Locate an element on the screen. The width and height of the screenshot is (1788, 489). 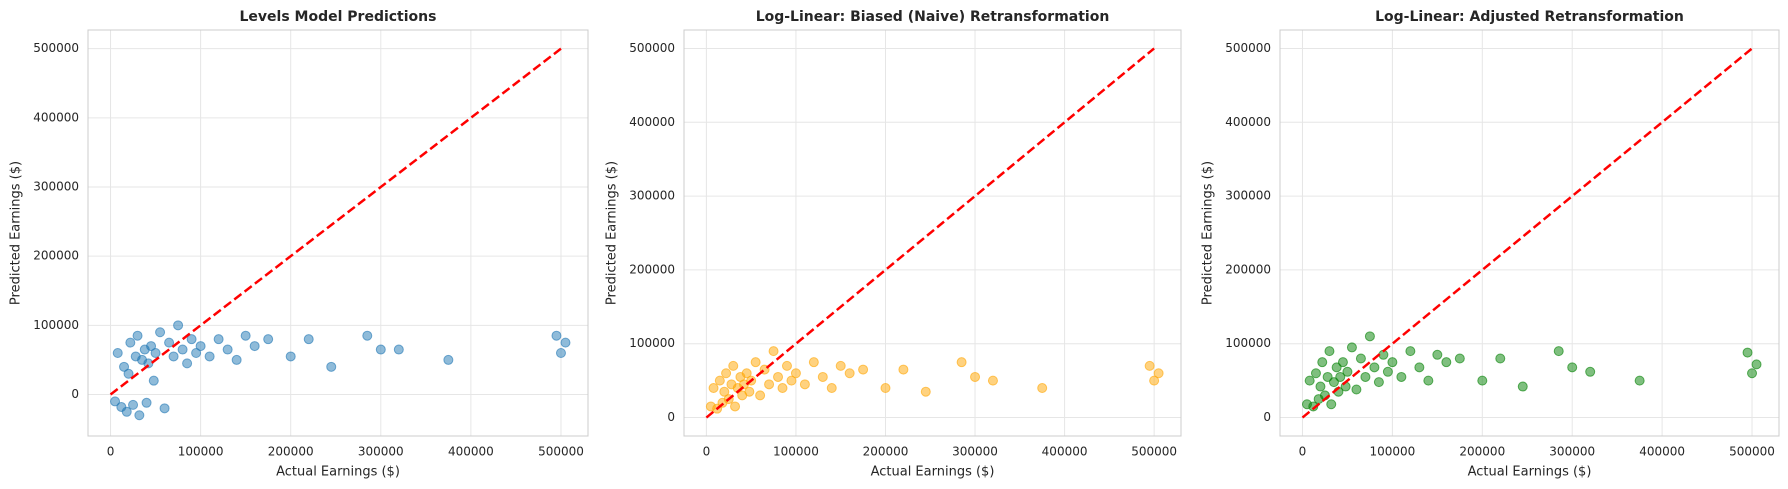
y-tick-label: 100000 is located at coordinates (56, 325).